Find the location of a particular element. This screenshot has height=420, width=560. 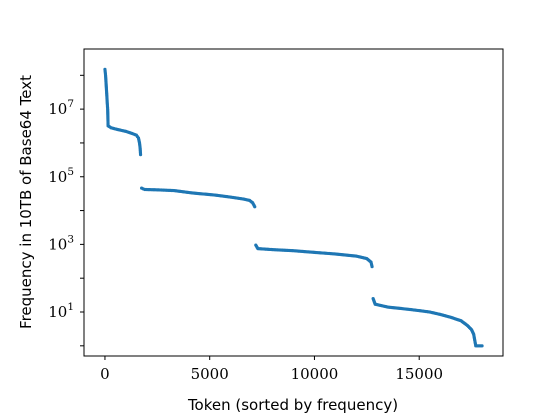

x-tick-label: 15000 is located at coordinates (419, 374).